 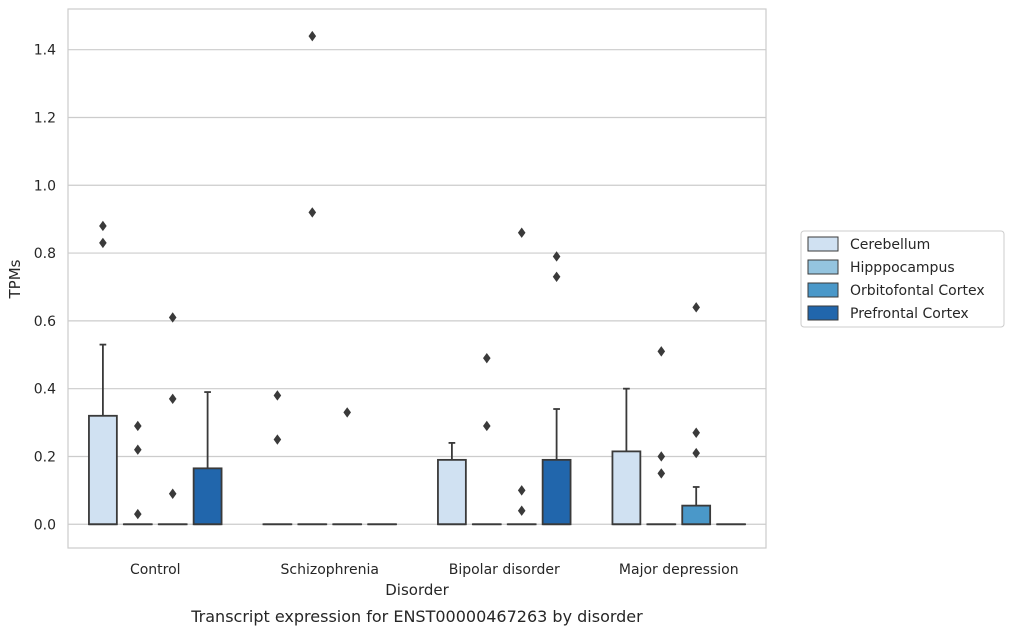 I want to click on legend-frame, so click(x=902, y=279).